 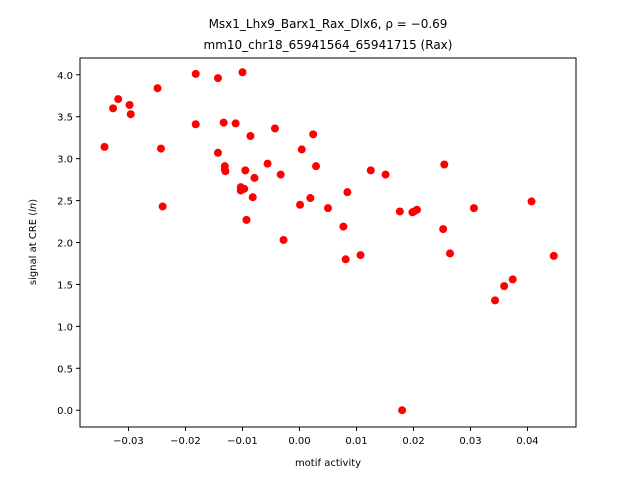 What do you see at coordinates (185, 441) in the screenshot?
I see `x-tick-label: −0.02` at bounding box center [185, 441].